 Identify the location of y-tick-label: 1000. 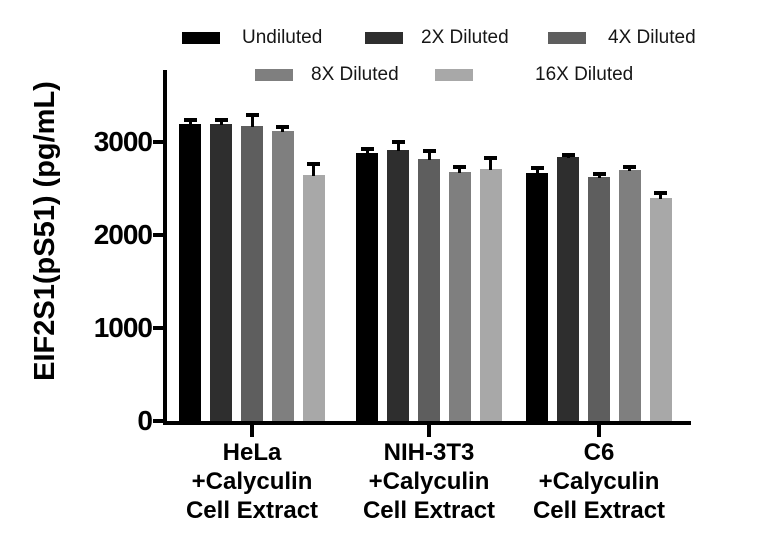
(123, 328).